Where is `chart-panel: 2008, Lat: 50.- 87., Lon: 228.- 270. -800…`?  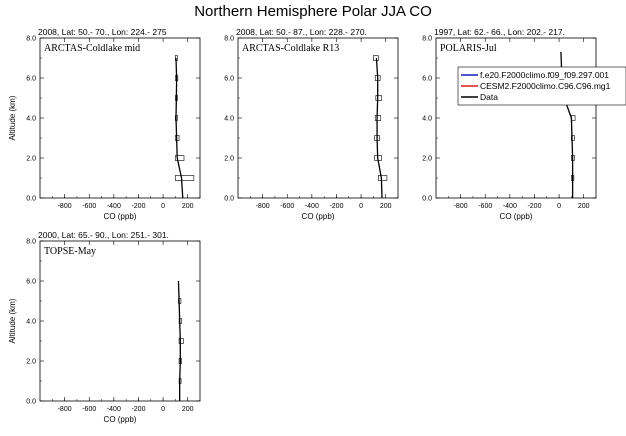 chart-panel: 2008, Lat: 50.- 87., Lon: 228.- 270. -800… is located at coordinates (311, 124).